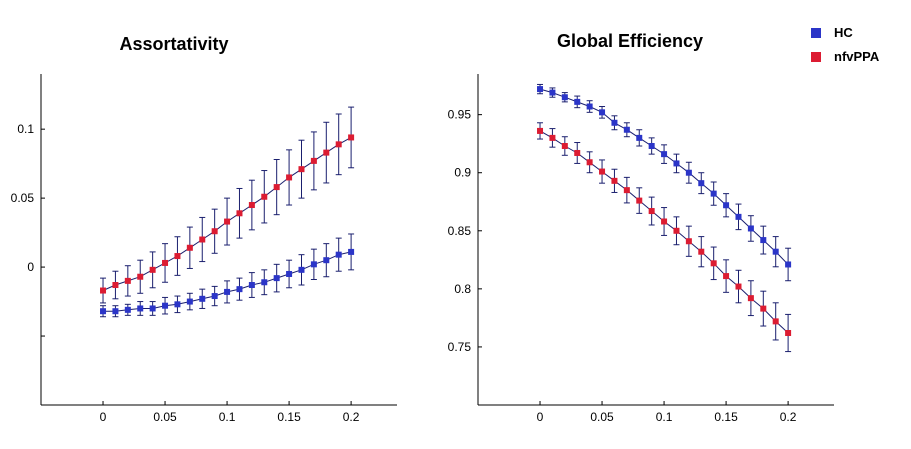 The height and width of the screenshot is (449, 911). I want to click on x-tick-label: 0.2, so click(788, 417).